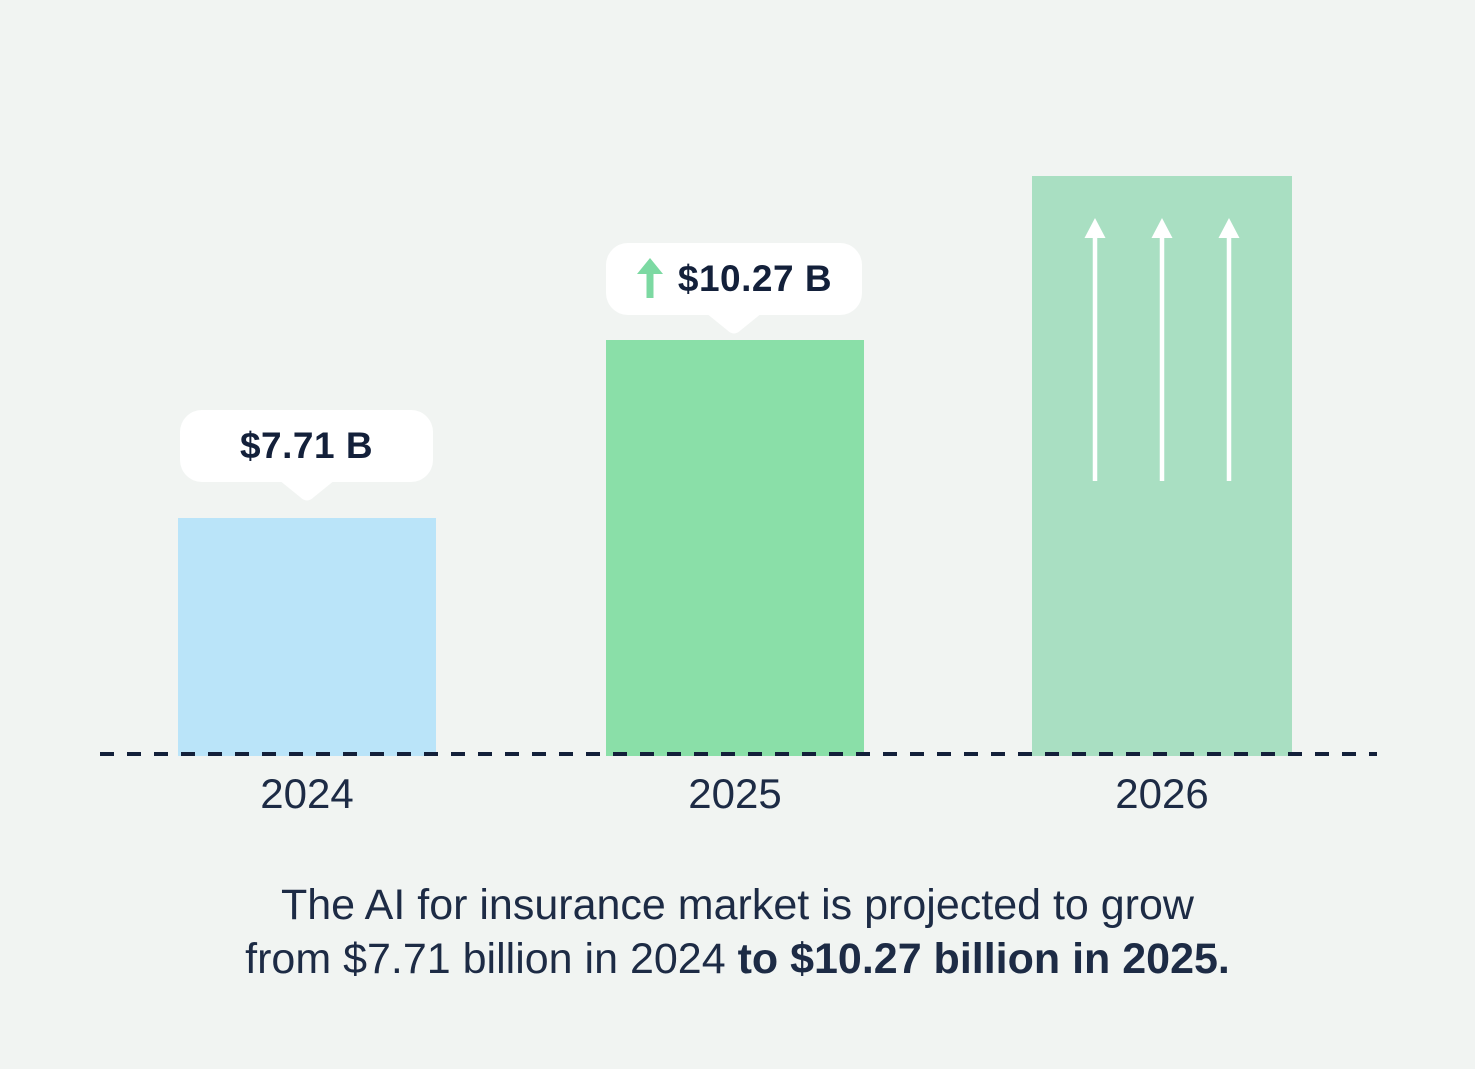 This screenshot has height=1069, width=1475. Describe the element at coordinates (983, 959) in the screenshot. I see `caption-line-2-bold: to $10.27 billion in 2025.` at that location.